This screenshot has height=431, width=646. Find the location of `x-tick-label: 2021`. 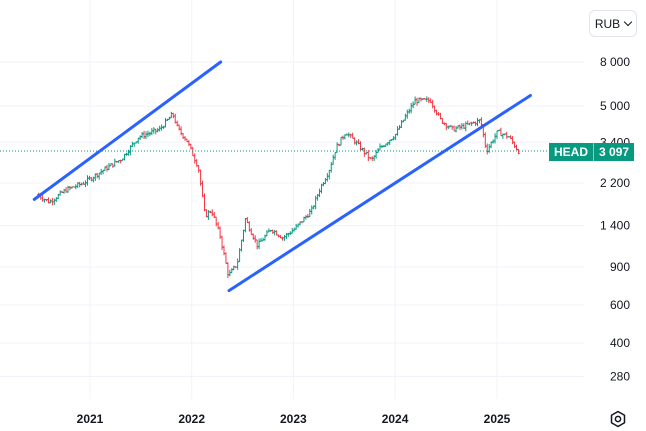

x-tick-label: 2021 is located at coordinates (90, 419).